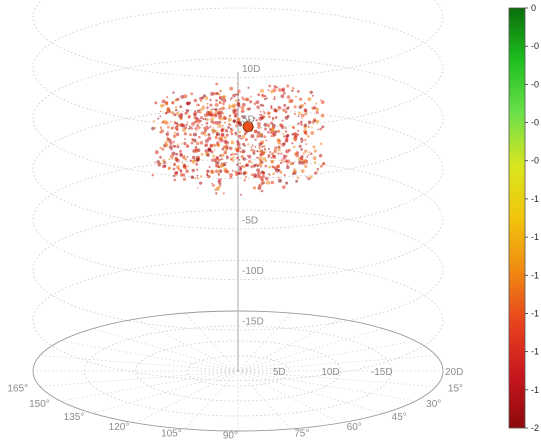  What do you see at coordinates (535, 428) in the screenshot?
I see `colorbar-tick-label: -2` at bounding box center [535, 428].